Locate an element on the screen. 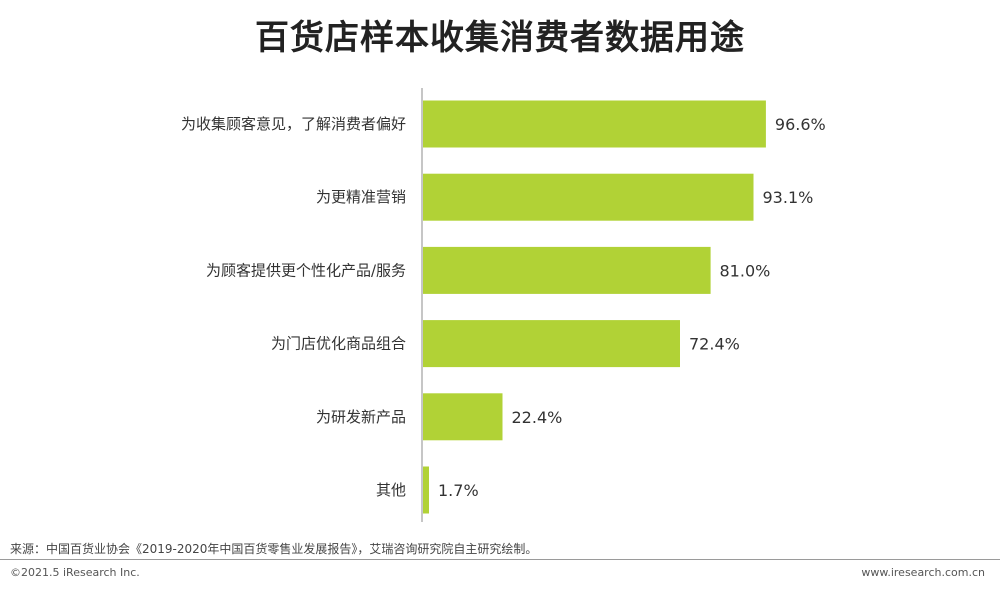 Image resolution: width=1000 pixels, height=589 pixels. copyright-text: ©2021.5 iResearch Inc. is located at coordinates (75, 572).